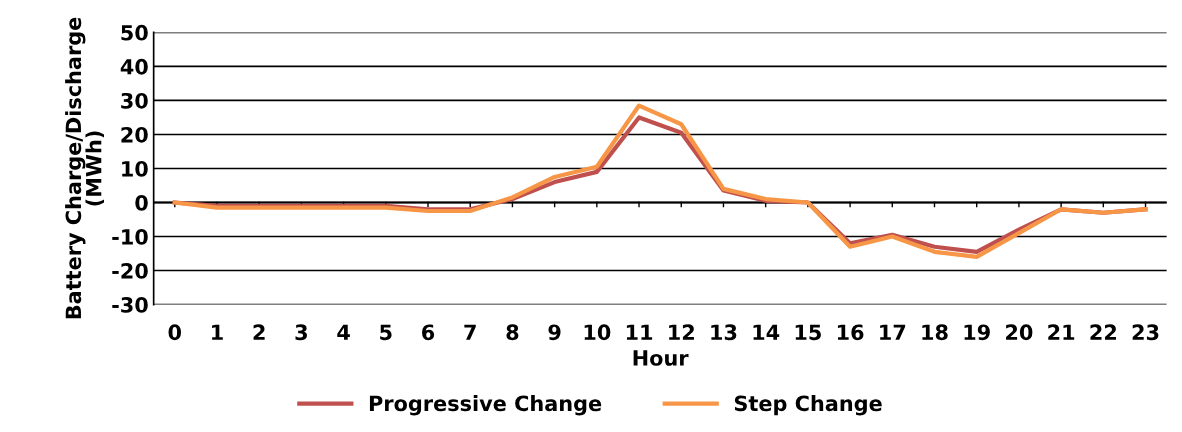  What do you see at coordinates (470, 332) in the screenshot?
I see `x-tick-label: 7` at bounding box center [470, 332].